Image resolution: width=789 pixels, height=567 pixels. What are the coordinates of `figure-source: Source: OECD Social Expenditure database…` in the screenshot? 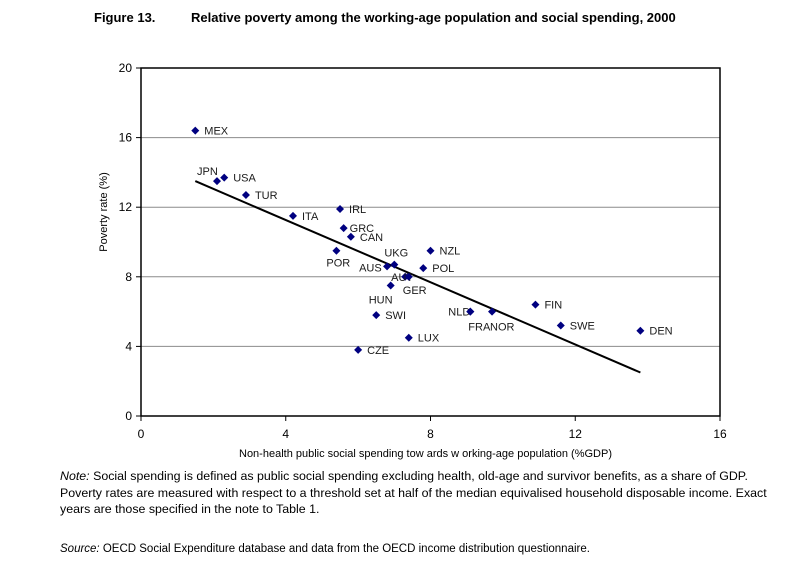 It's located at (325, 549).